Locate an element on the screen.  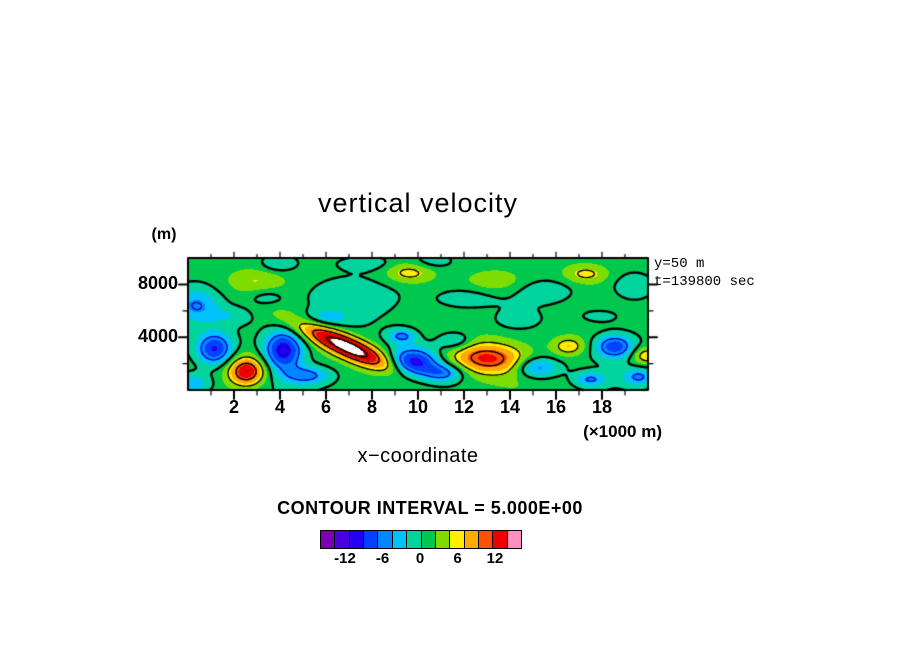
y-axis-unit-label: (m) is located at coordinates (164, 234).